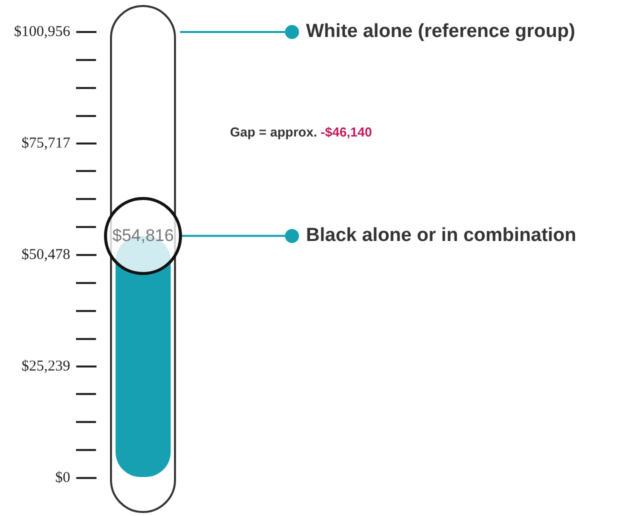 The image size is (623, 516). What do you see at coordinates (46, 254) in the screenshot?
I see `y-tick-label: $50,478` at bounding box center [46, 254].